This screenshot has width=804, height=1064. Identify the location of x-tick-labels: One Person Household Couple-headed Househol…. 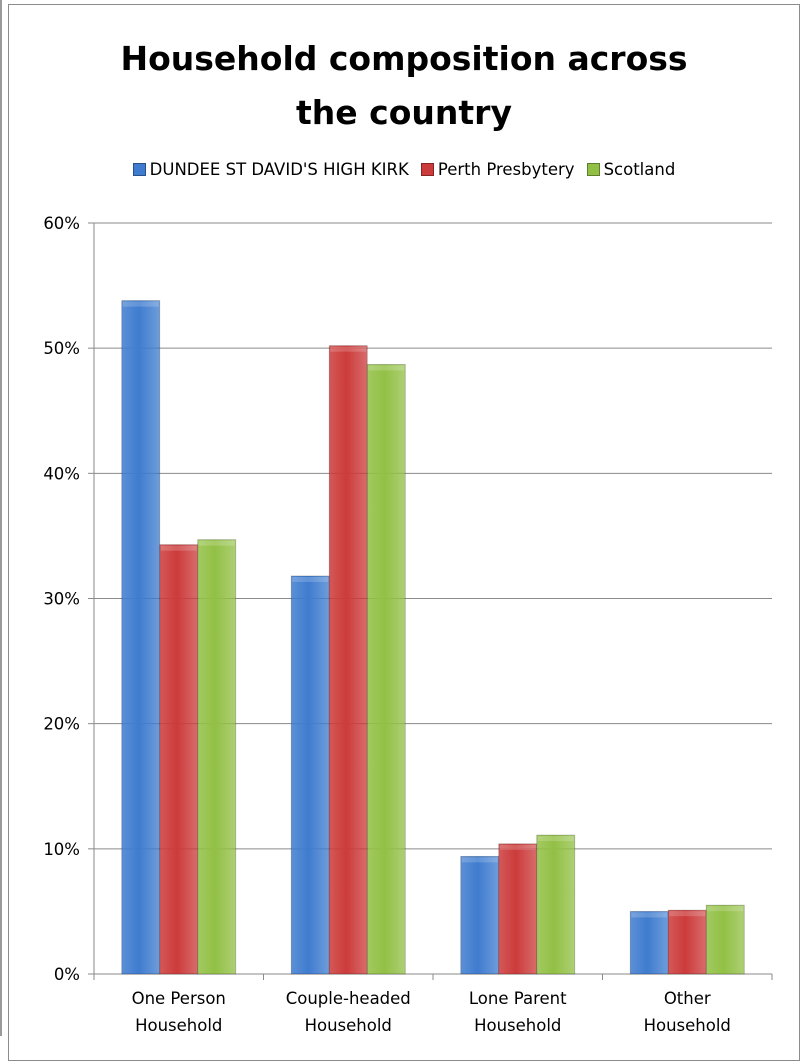
(431, 1012).